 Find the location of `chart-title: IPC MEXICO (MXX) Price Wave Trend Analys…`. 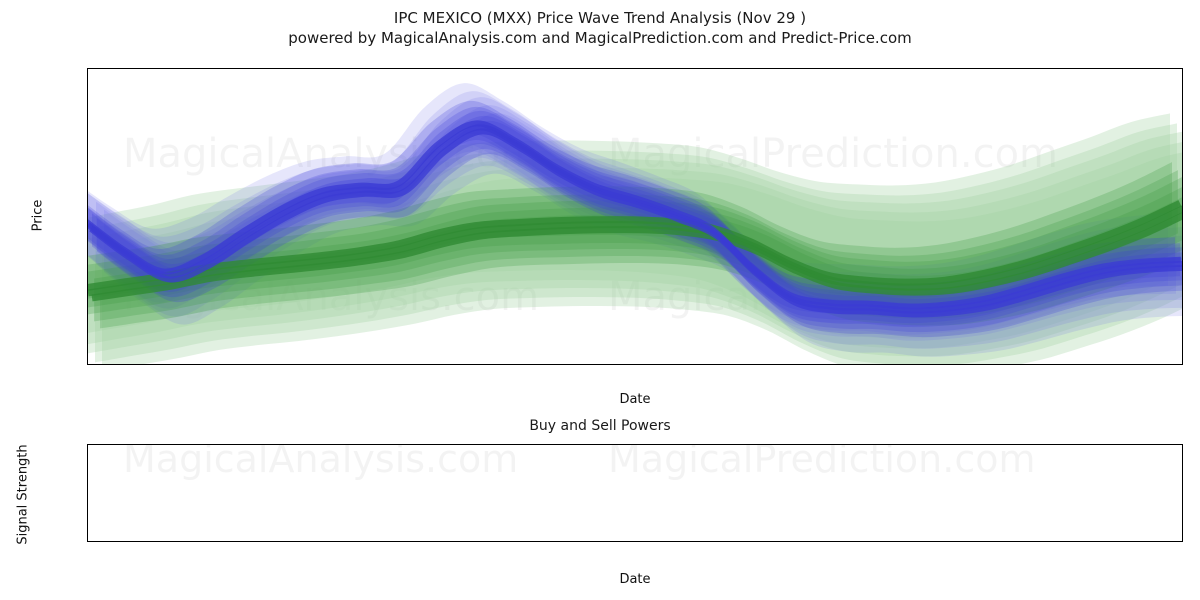

chart-title: IPC MEXICO (MXX) Price Wave Trend Analys… is located at coordinates (600, 18).